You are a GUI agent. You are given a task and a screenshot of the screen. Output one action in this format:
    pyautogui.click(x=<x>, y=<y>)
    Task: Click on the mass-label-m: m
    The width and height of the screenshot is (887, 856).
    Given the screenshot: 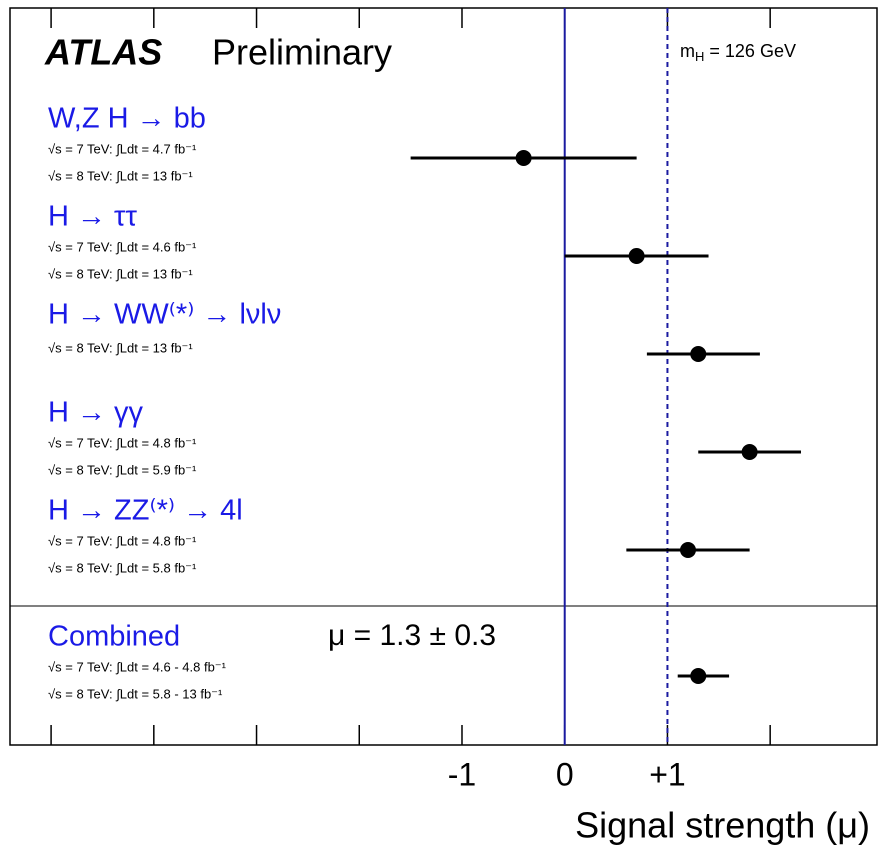 What is the action you would take?
    pyautogui.click(x=687, y=51)
    